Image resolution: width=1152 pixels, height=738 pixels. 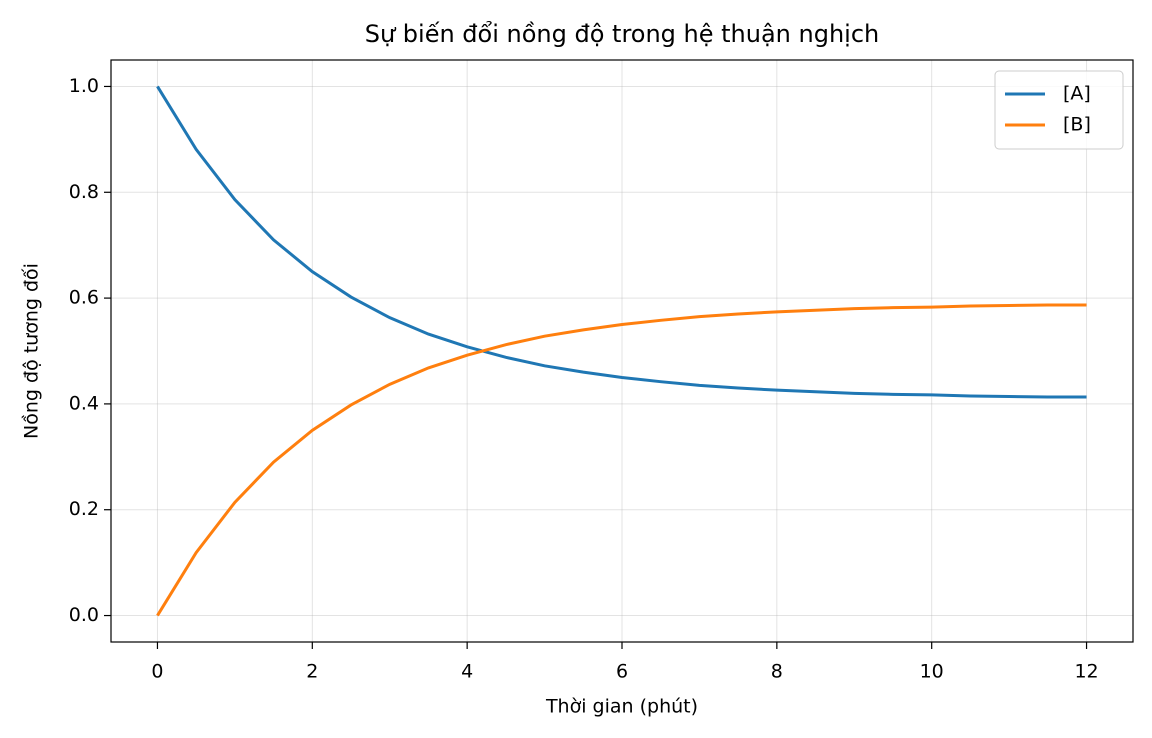 What do you see at coordinates (1086, 672) in the screenshot?
I see `x-tick-label: 12` at bounding box center [1086, 672].